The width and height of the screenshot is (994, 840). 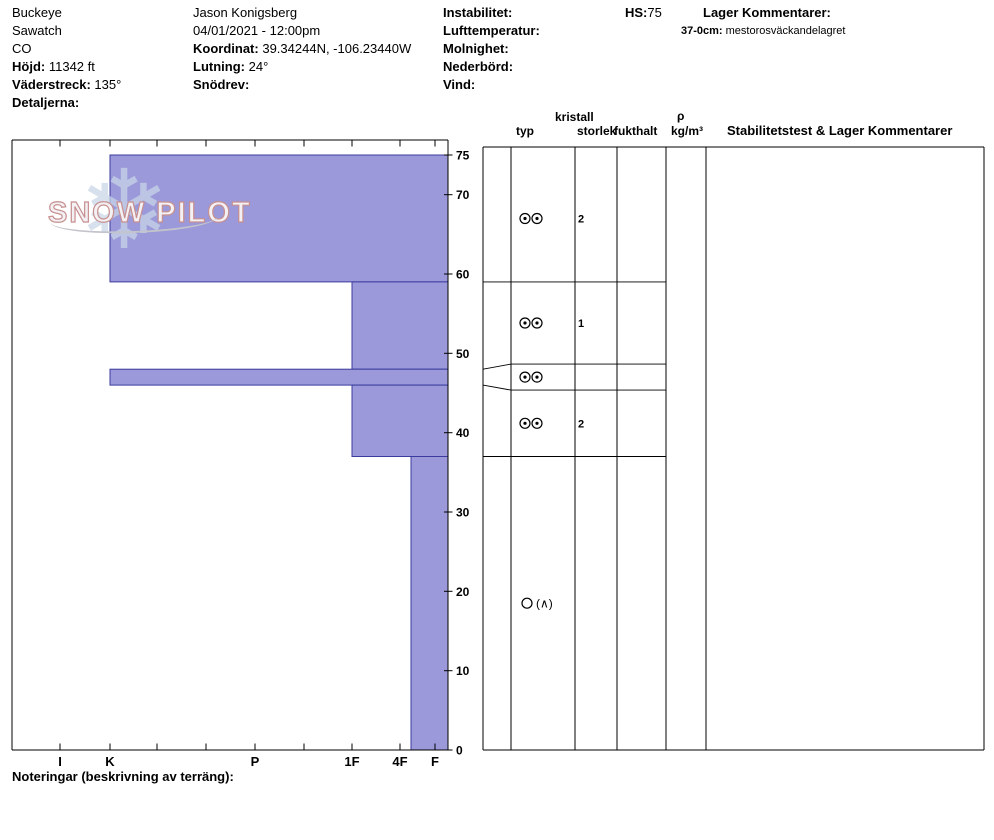 What do you see at coordinates (463, 354) in the screenshot?
I see `height-axis-label: 50` at bounding box center [463, 354].